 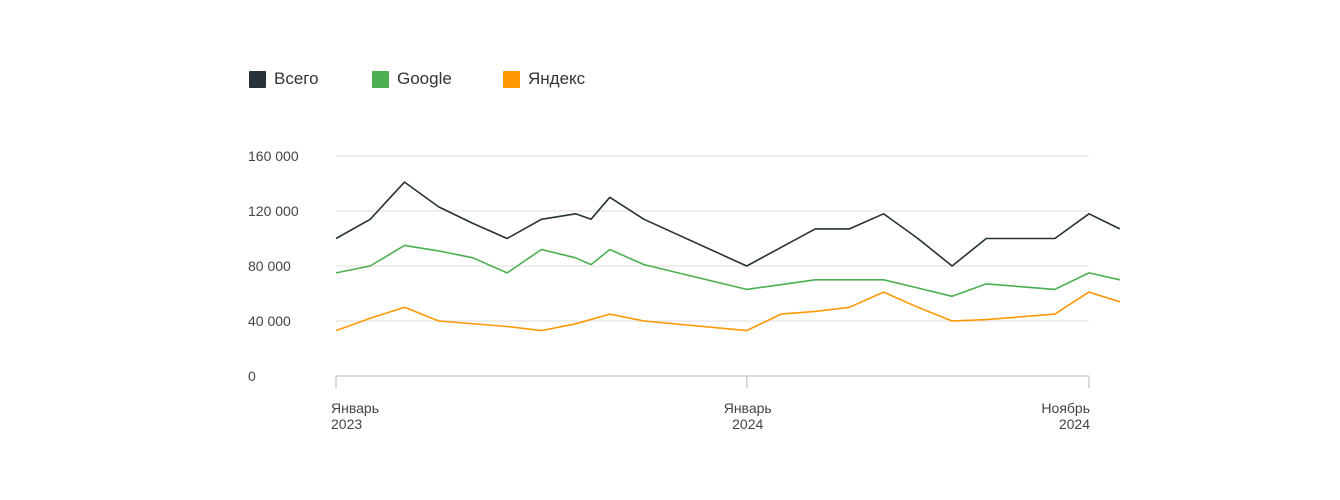 I want to click on y-tick-label: 120 000, so click(x=273, y=211).